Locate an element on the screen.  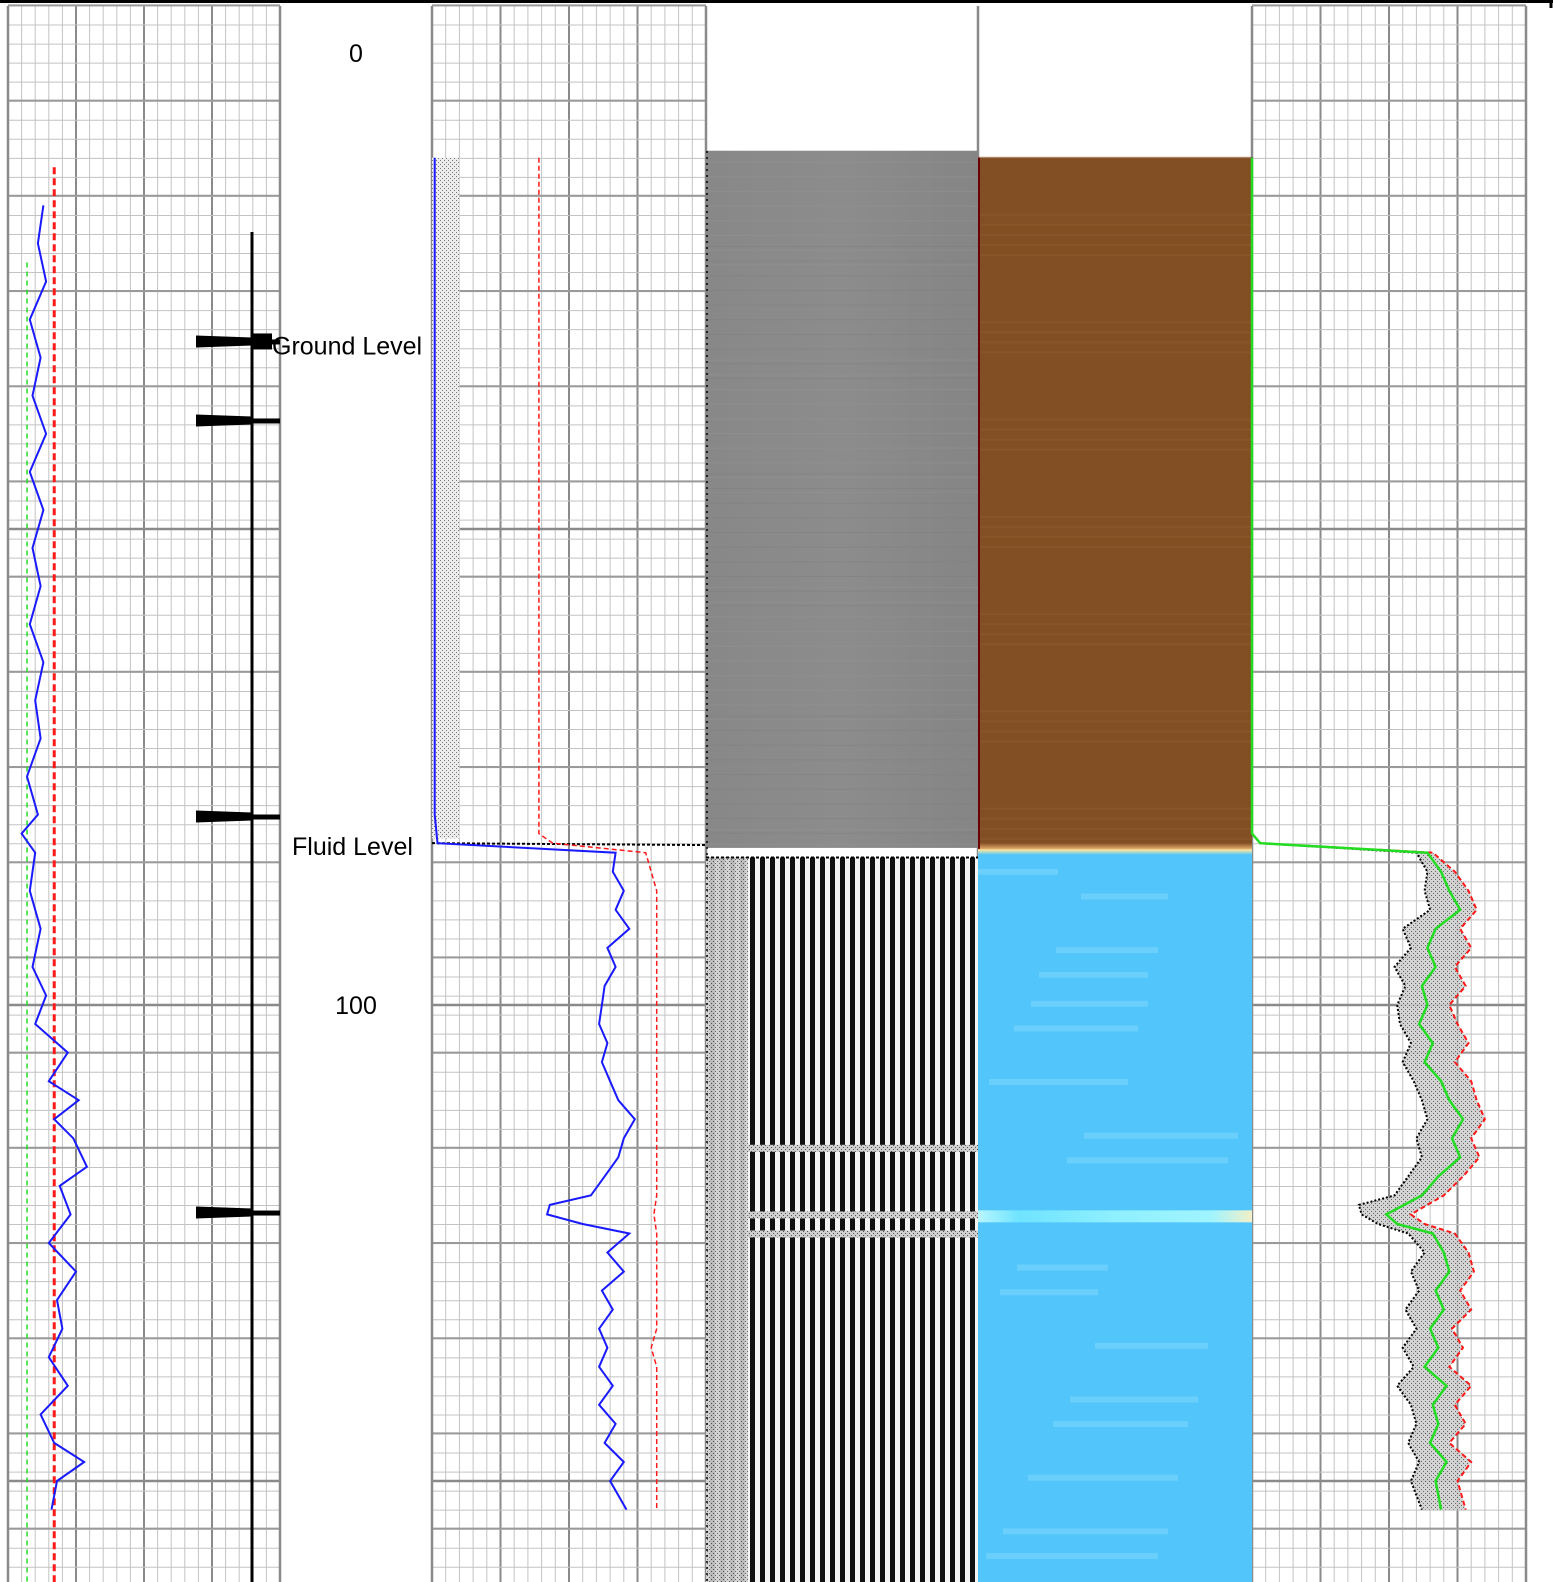
track4-noise-band is located at coordinates (727, 1219).